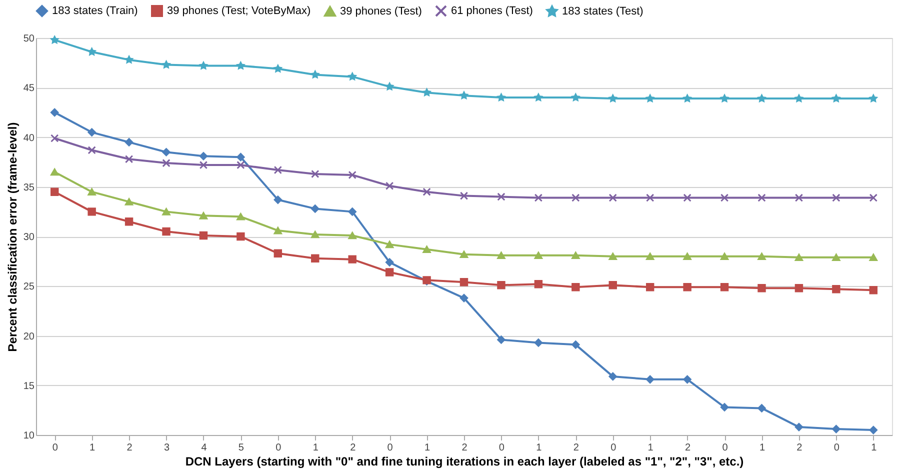 The width and height of the screenshot is (897, 472). Describe the element at coordinates (29, 188) in the screenshot. I see `y-tick-label: 35` at that location.